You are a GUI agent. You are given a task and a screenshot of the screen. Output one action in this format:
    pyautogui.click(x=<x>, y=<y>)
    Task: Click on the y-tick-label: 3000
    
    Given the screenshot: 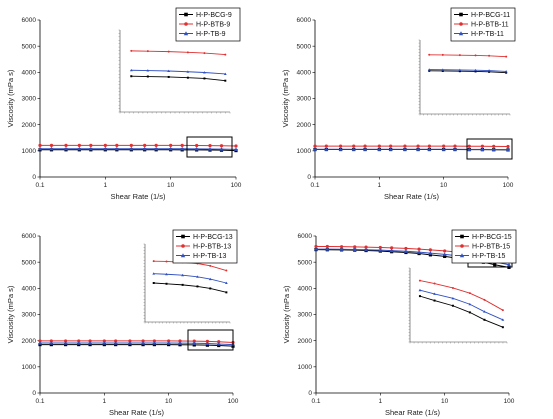 What is the action you would take?
    pyautogui.click(x=29, y=315)
    